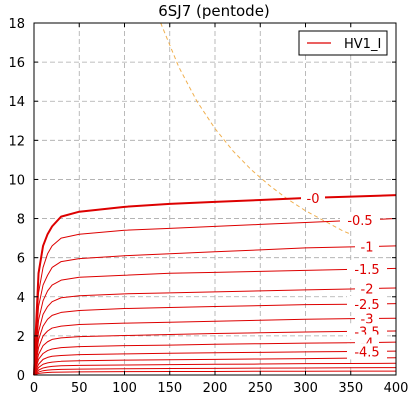 Image resolution: width=412 pixels, height=406 pixels. Describe the element at coordinates (350, 388) in the screenshot. I see `x-tick-label: 350` at that location.